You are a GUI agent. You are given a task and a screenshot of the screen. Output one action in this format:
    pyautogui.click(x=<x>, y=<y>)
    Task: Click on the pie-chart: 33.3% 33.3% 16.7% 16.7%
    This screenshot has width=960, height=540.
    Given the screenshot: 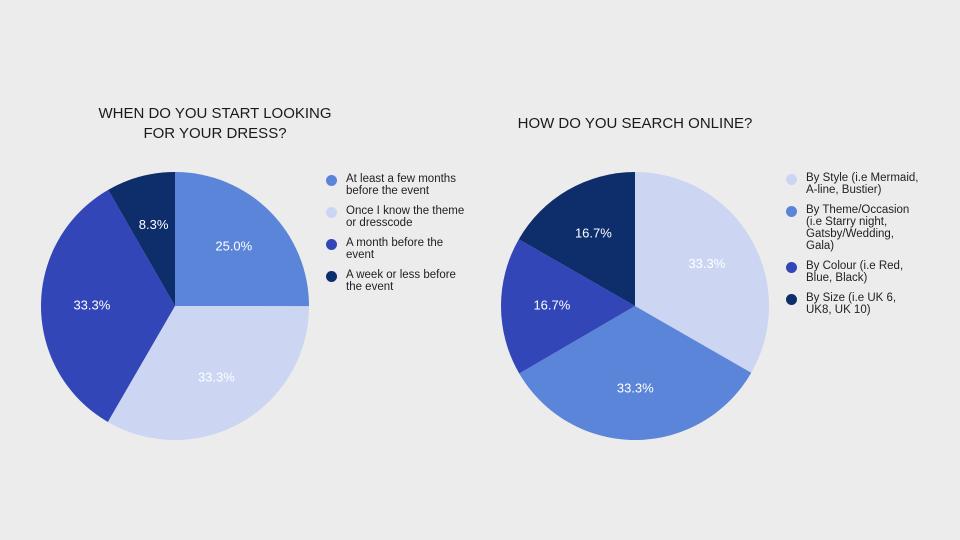 What is the action you would take?
    pyautogui.click(x=635, y=306)
    